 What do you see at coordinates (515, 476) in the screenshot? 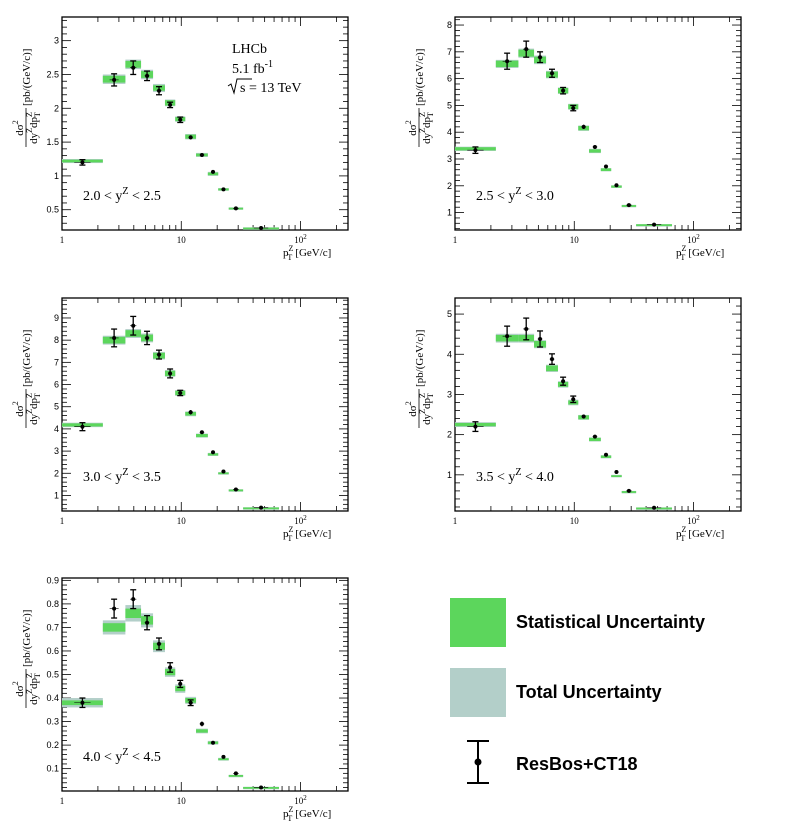
I see `rapidity-range-label: 3.5 < yZ < 4.0` at bounding box center [515, 476].